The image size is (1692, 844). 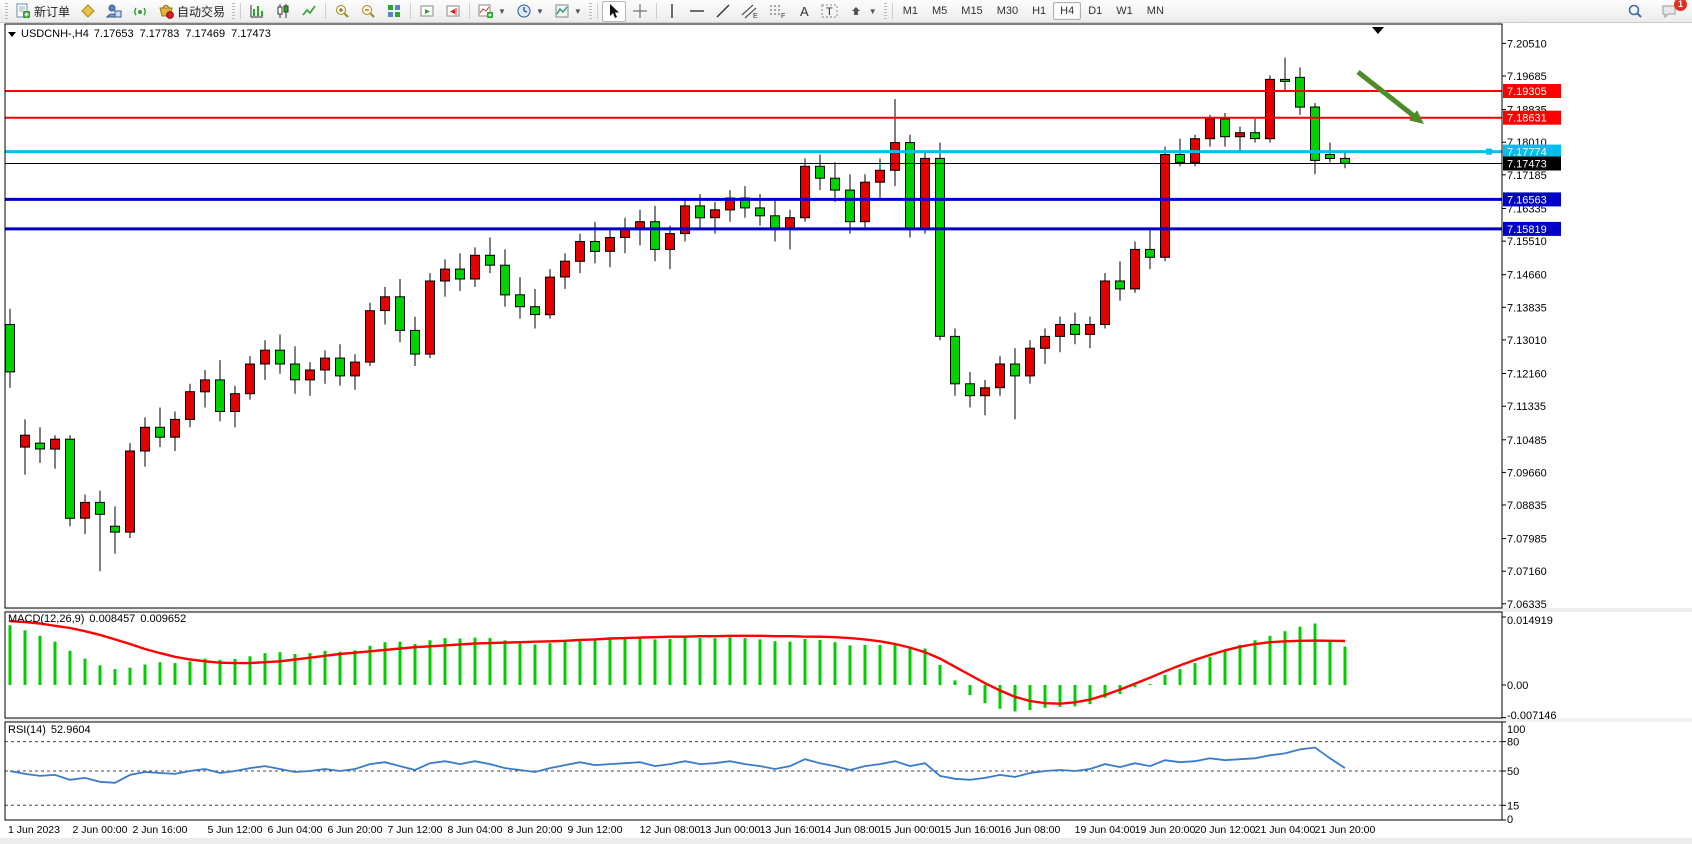 What do you see at coordinates (1378, 30) in the screenshot?
I see `chart-shift-marker` at bounding box center [1378, 30].